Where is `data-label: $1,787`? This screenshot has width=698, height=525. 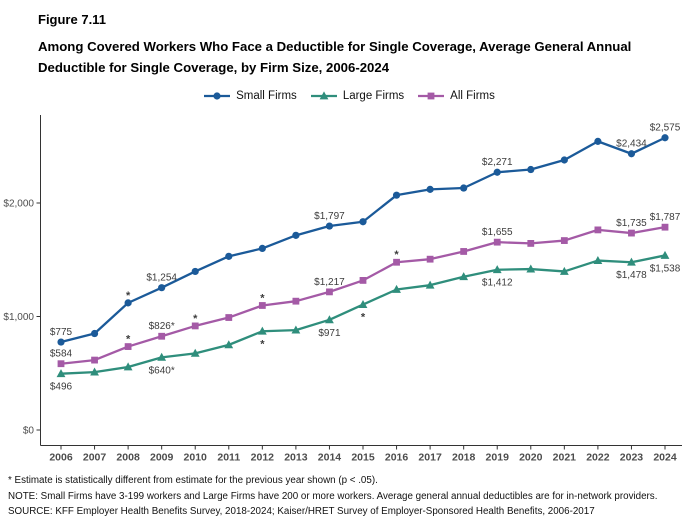 data-label: $1,787 is located at coordinates (665, 217).